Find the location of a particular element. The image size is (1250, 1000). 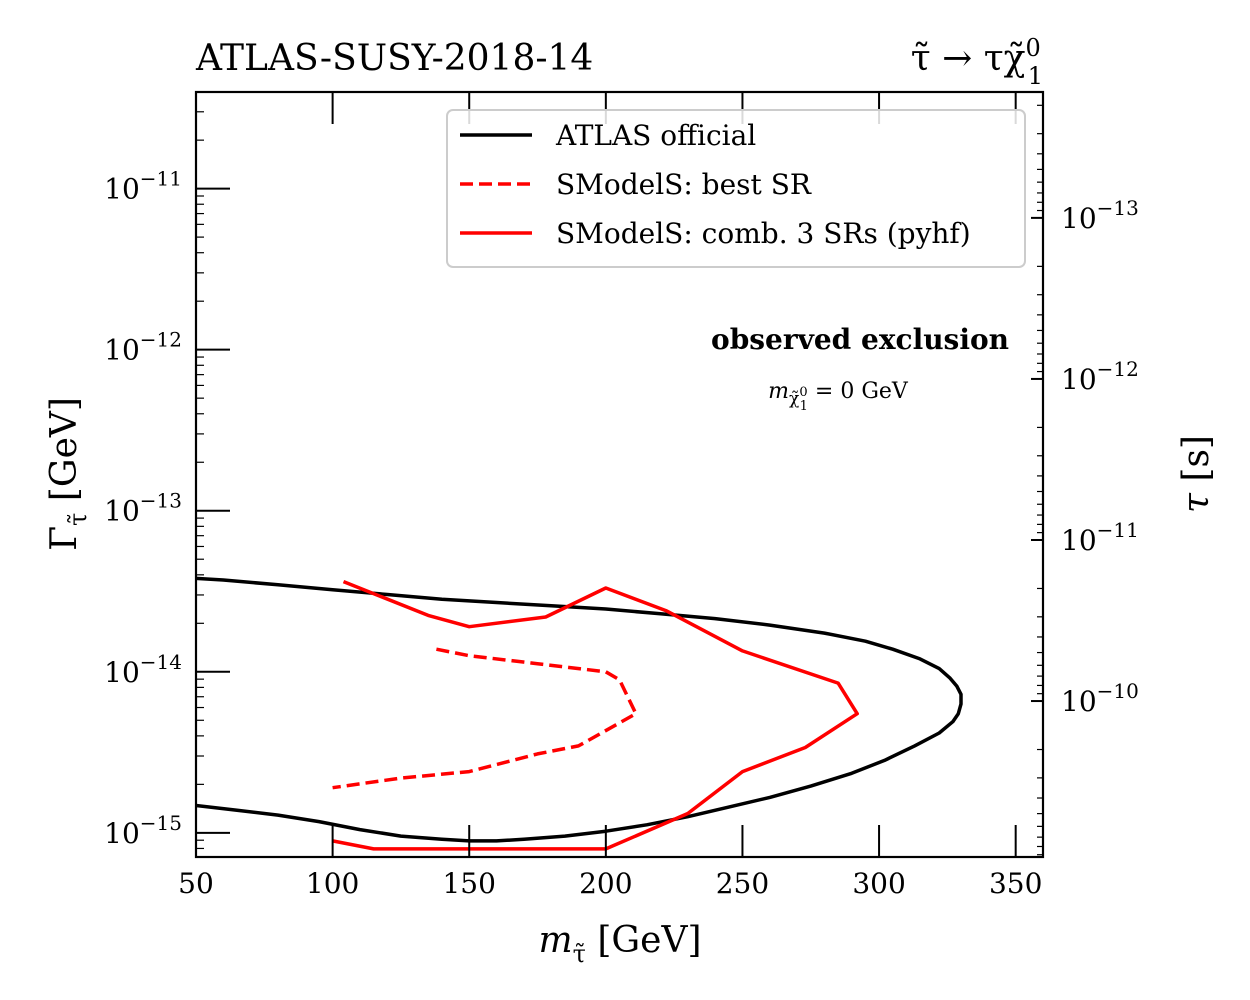

x-tick-label-250: 250 is located at coordinates (742, 883).